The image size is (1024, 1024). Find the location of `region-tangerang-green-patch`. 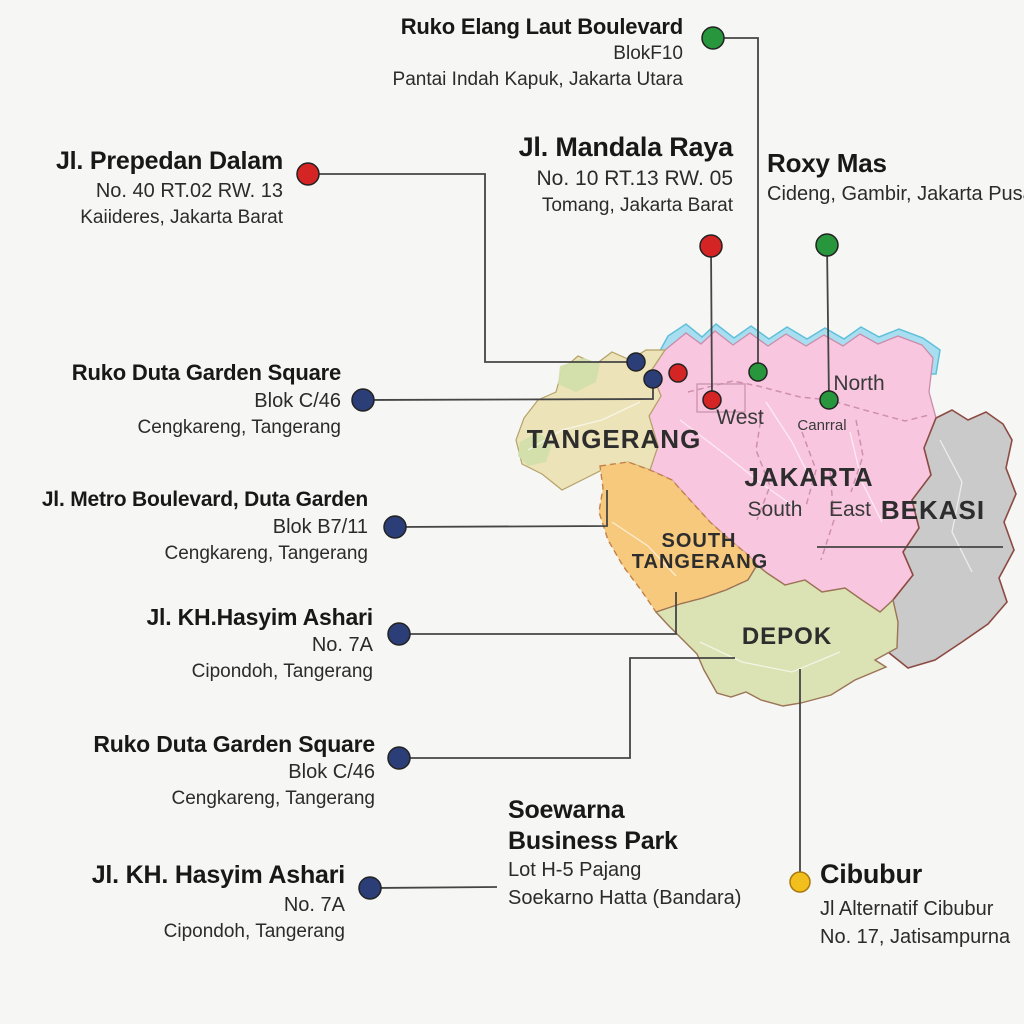

region-tangerang-green-patch is located at coordinates (579, 375).